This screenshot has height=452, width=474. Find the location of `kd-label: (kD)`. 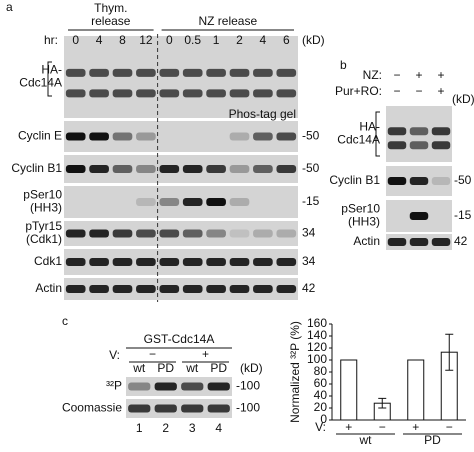

kd-label: (kD) is located at coordinates (313, 40).